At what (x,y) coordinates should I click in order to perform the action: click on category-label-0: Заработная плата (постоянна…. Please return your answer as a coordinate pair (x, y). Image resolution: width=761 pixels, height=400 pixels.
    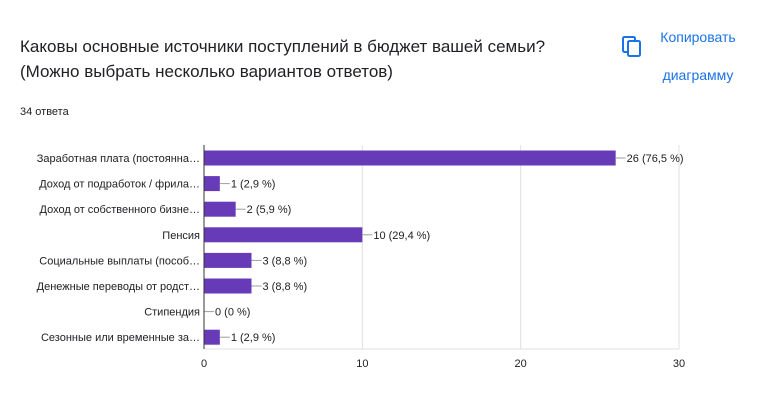
    Looking at the image, I should click on (118, 159).